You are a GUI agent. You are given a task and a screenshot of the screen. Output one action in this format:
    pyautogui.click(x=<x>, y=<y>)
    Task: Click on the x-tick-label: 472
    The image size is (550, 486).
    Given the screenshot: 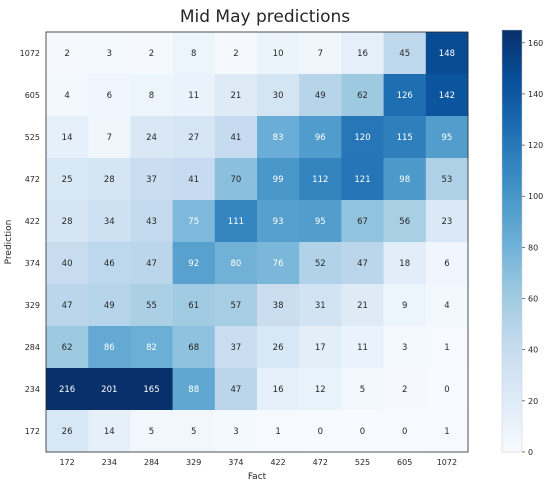 What is the action you would take?
    pyautogui.click(x=320, y=462)
    